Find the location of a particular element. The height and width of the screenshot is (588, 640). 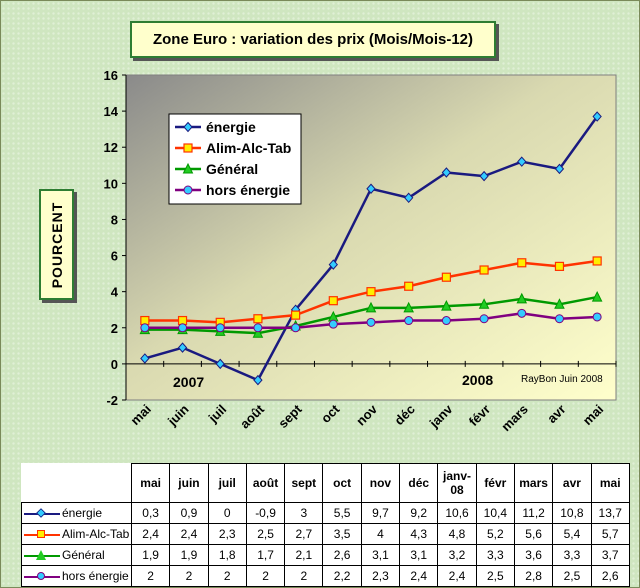

table-row-label: Général is located at coordinates (83, 555).